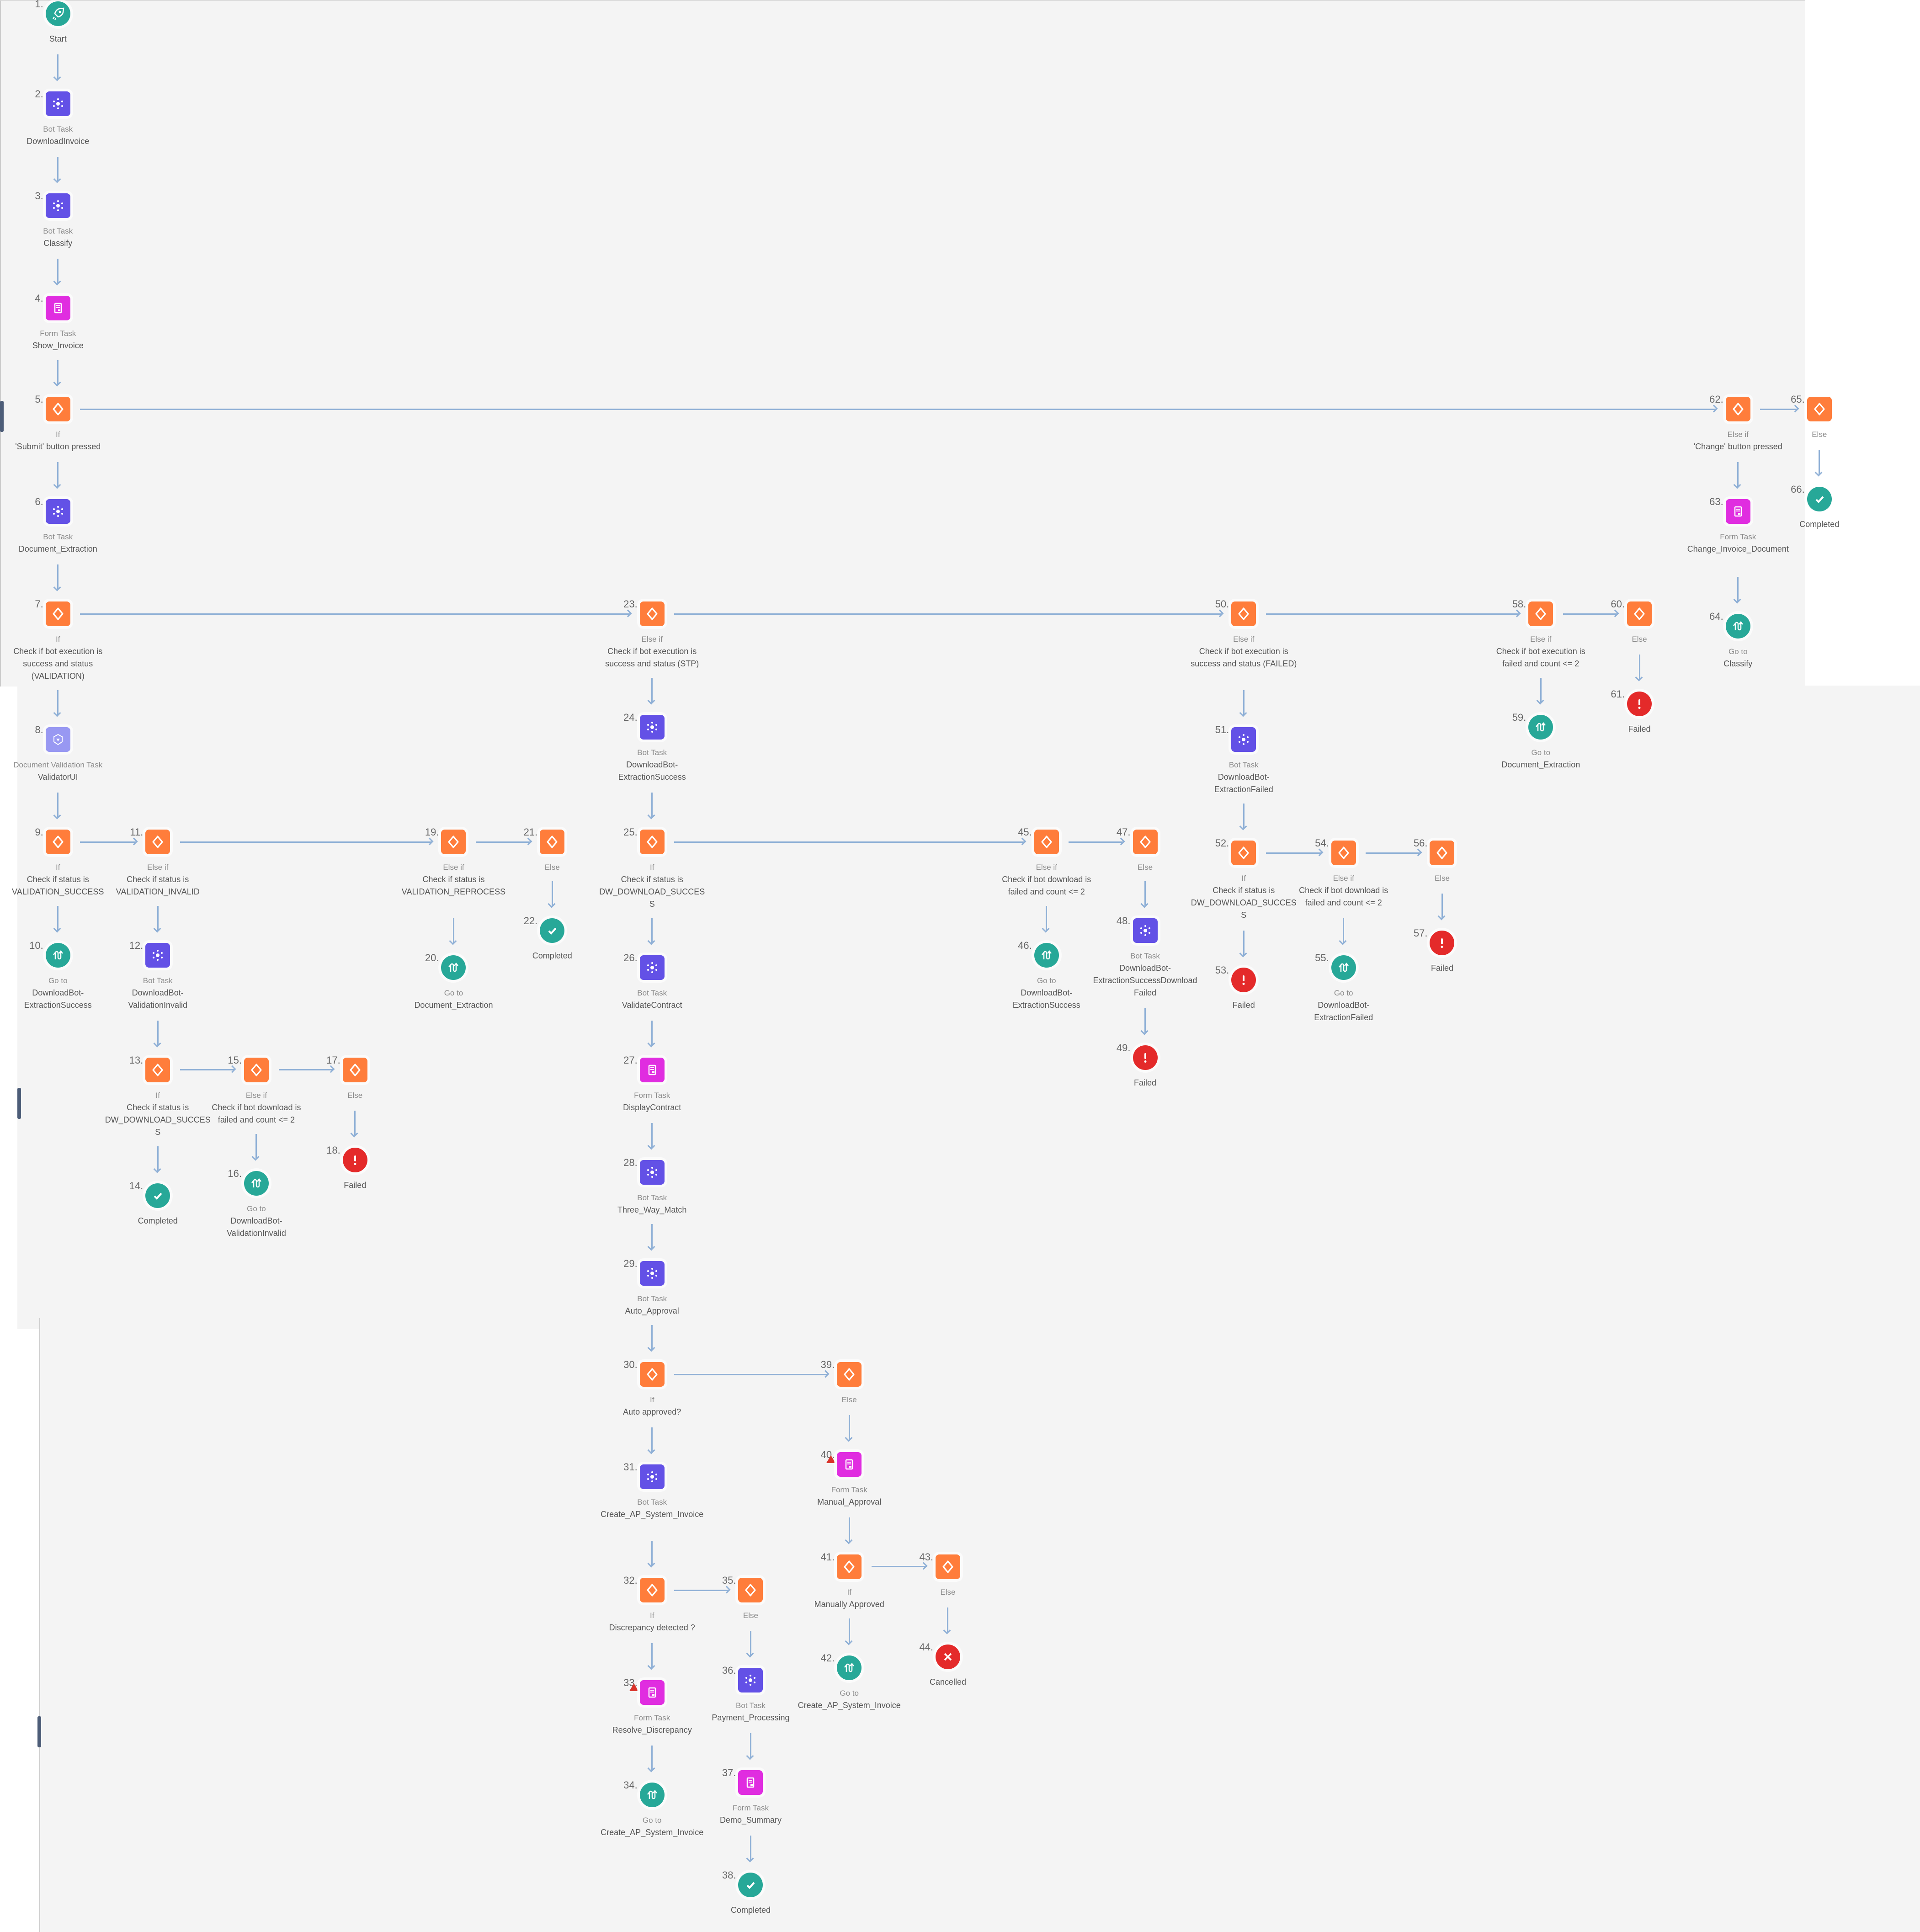 This screenshot has width=1920, height=1932. Describe the element at coordinates (652, 1101) in the screenshot. I see `step-labels: Form Task DisplayContract` at that location.